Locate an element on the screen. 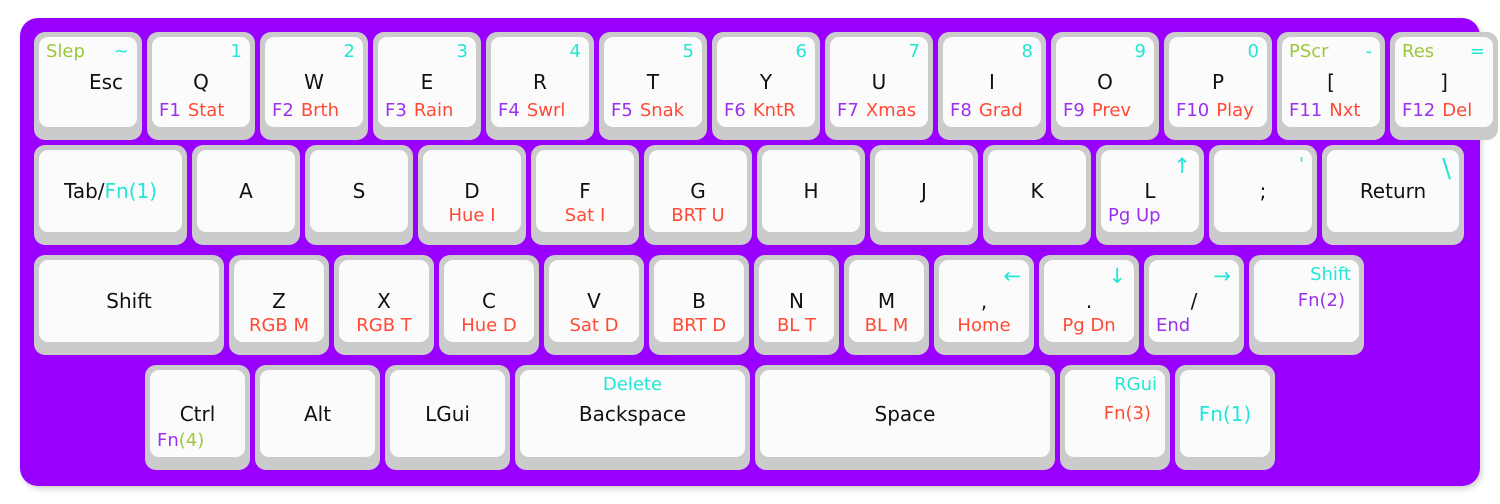 The height and width of the screenshot is (504, 1500). key-d: D Hue I is located at coordinates (472, 195).